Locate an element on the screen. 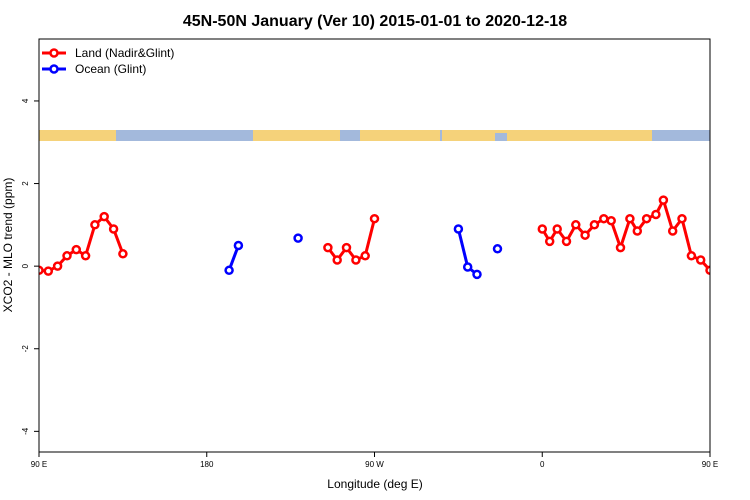 This screenshot has height=500, width=750. x-axis: 90 E 180 90 W 0 90 E is located at coordinates (374, 460).